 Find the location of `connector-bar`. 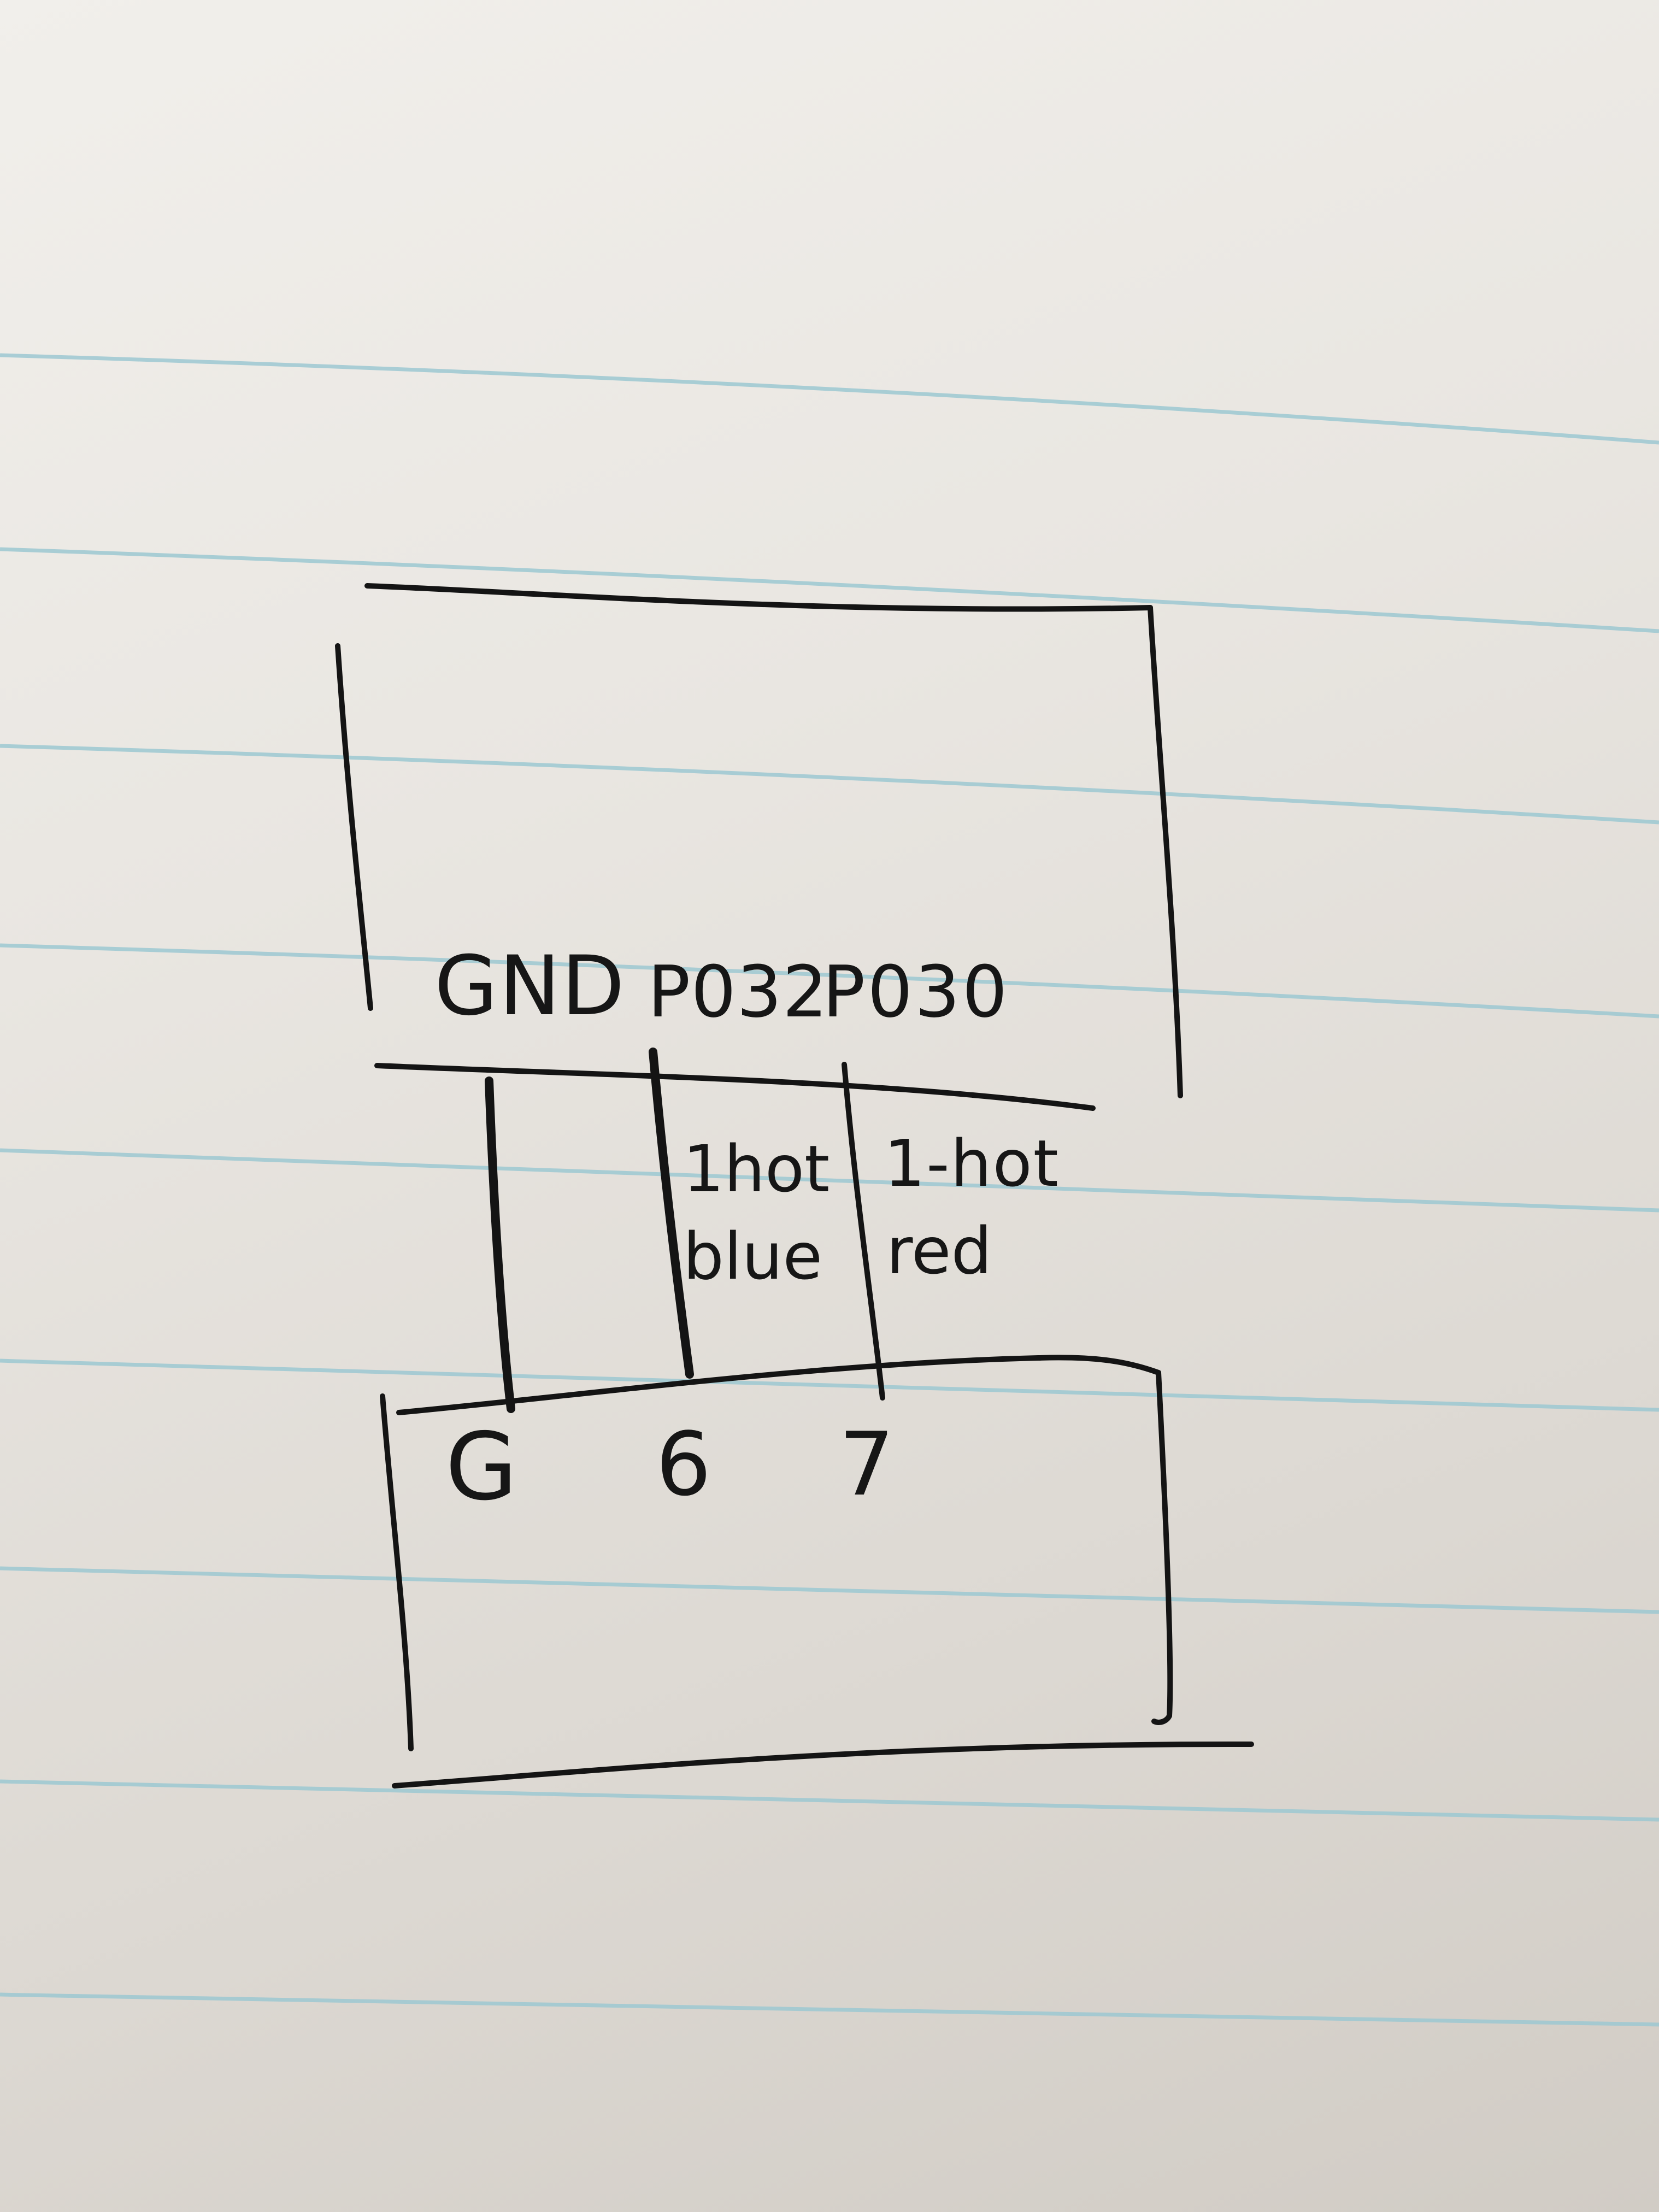

connector-bar is located at coordinates (735, 1230).